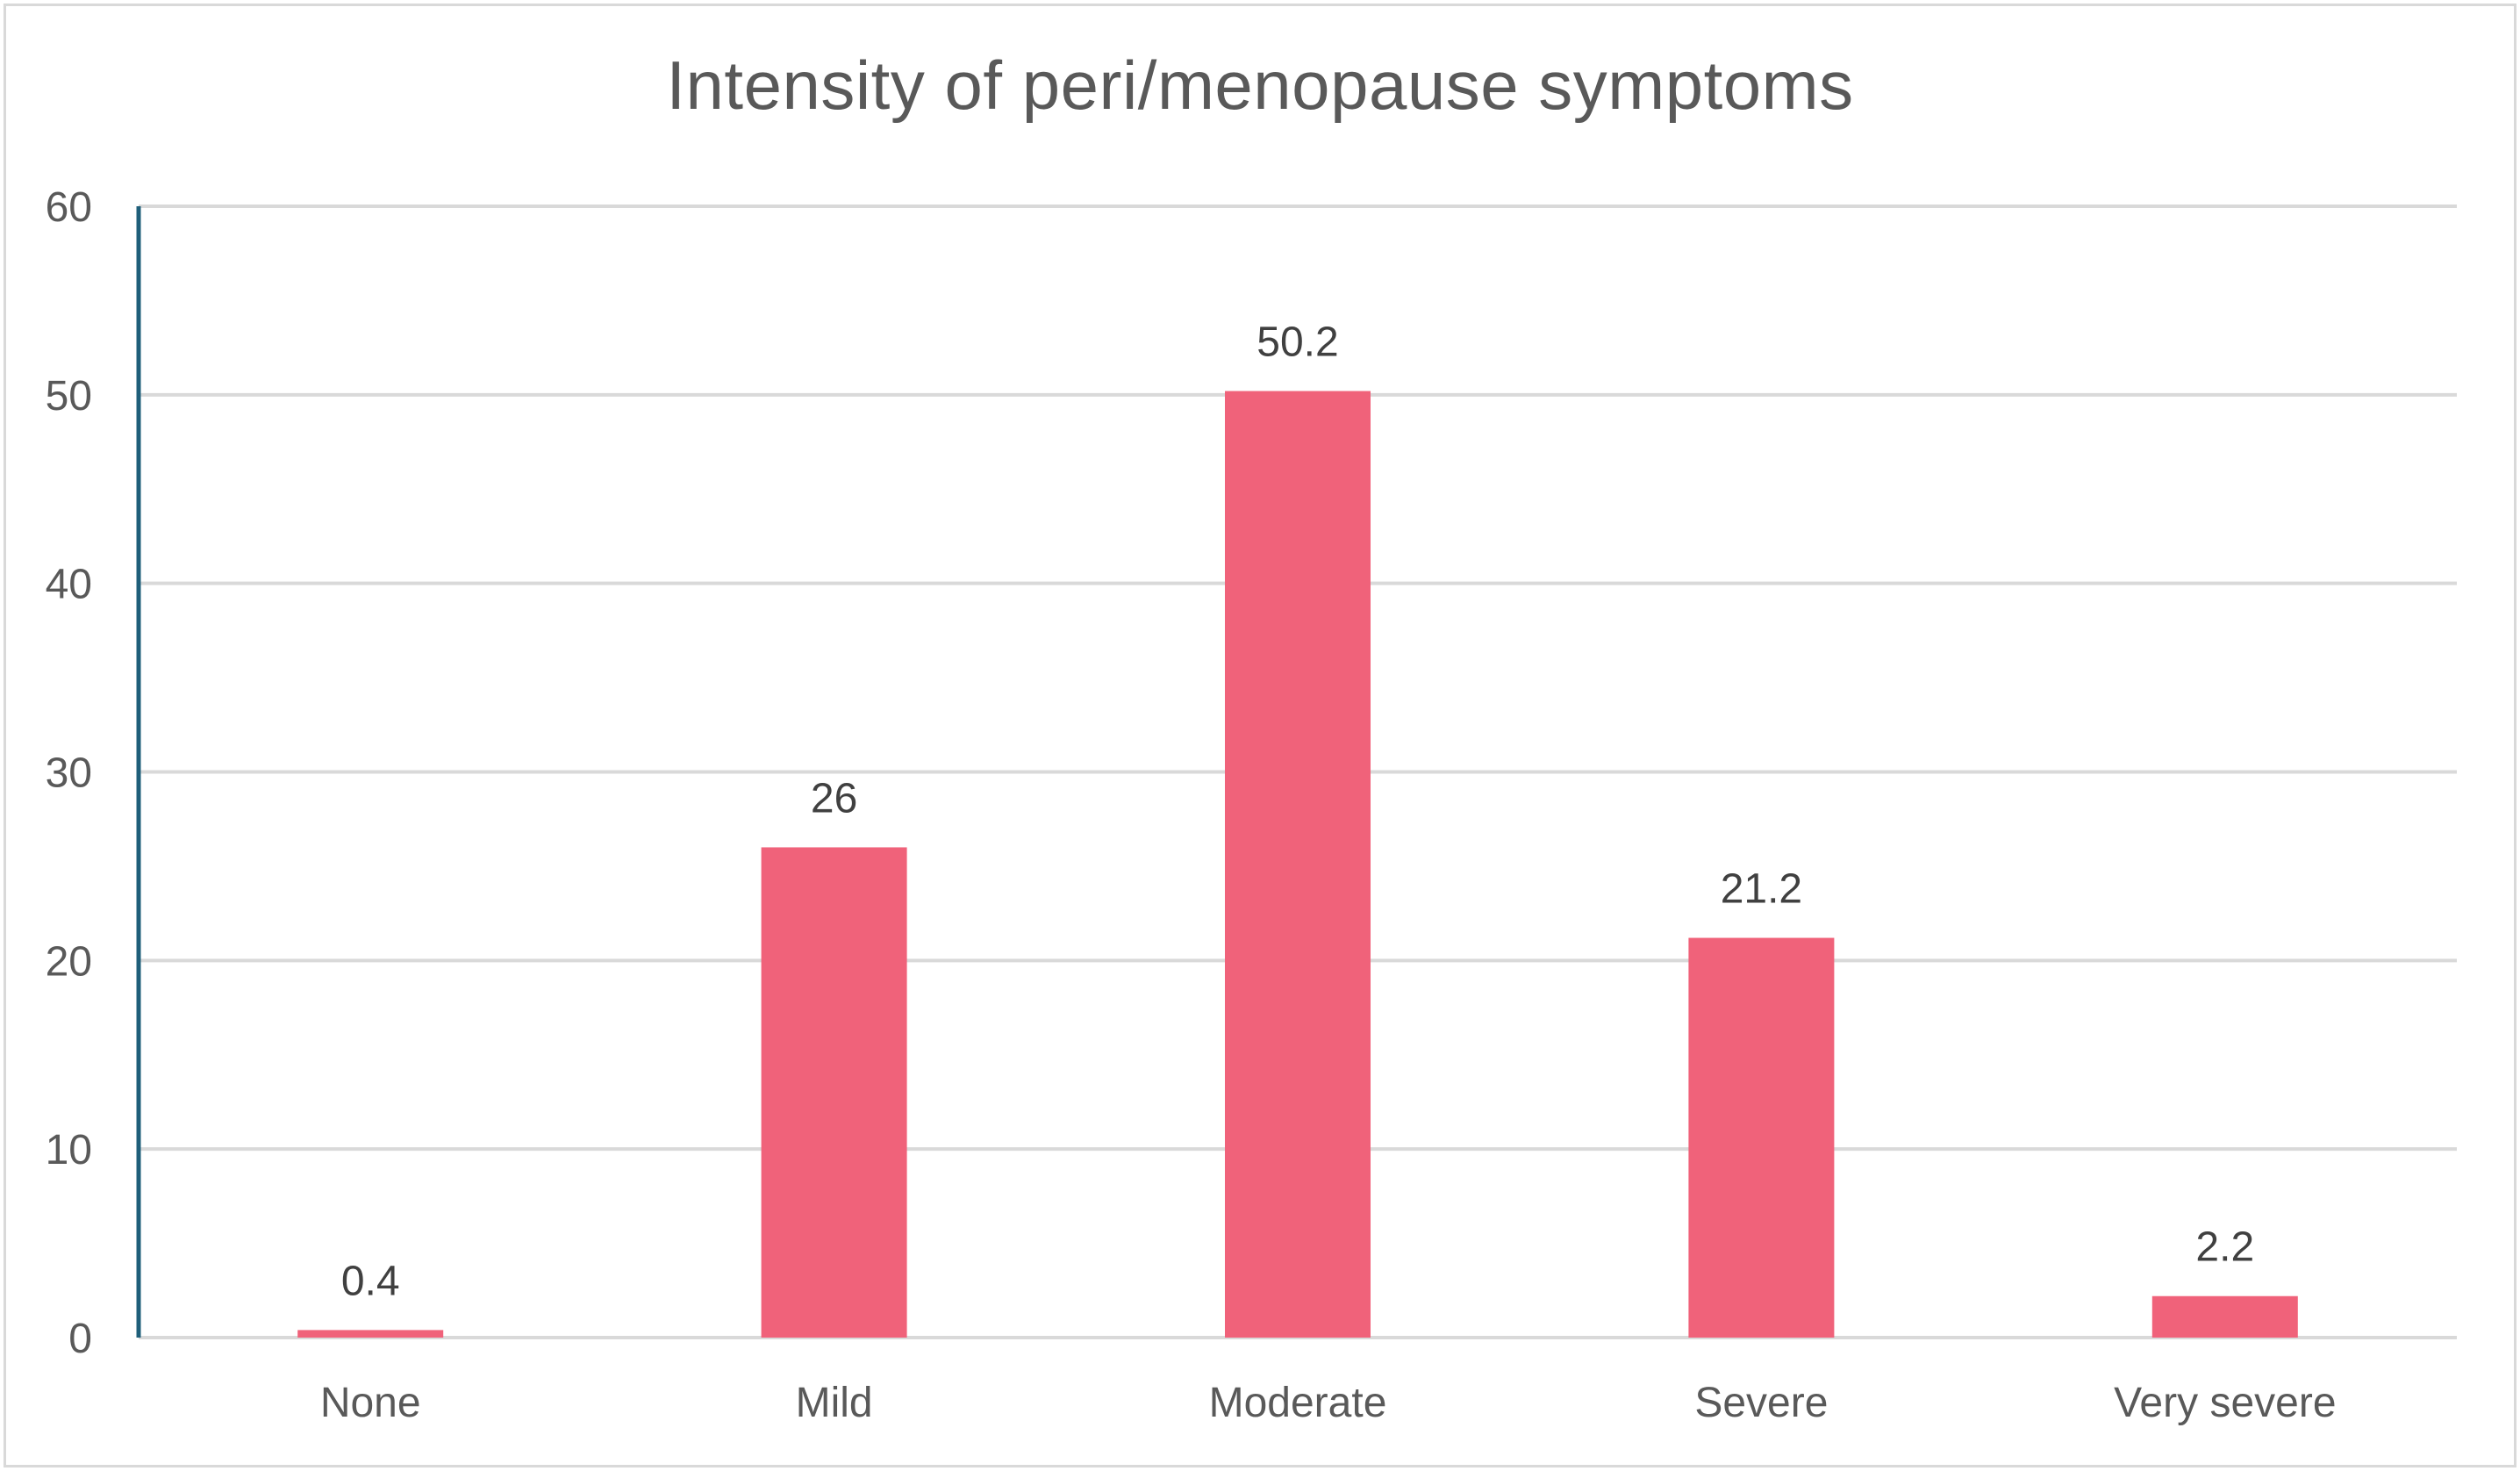  Describe the element at coordinates (69, 207) in the screenshot. I see `y-tick-label: 60` at that location.